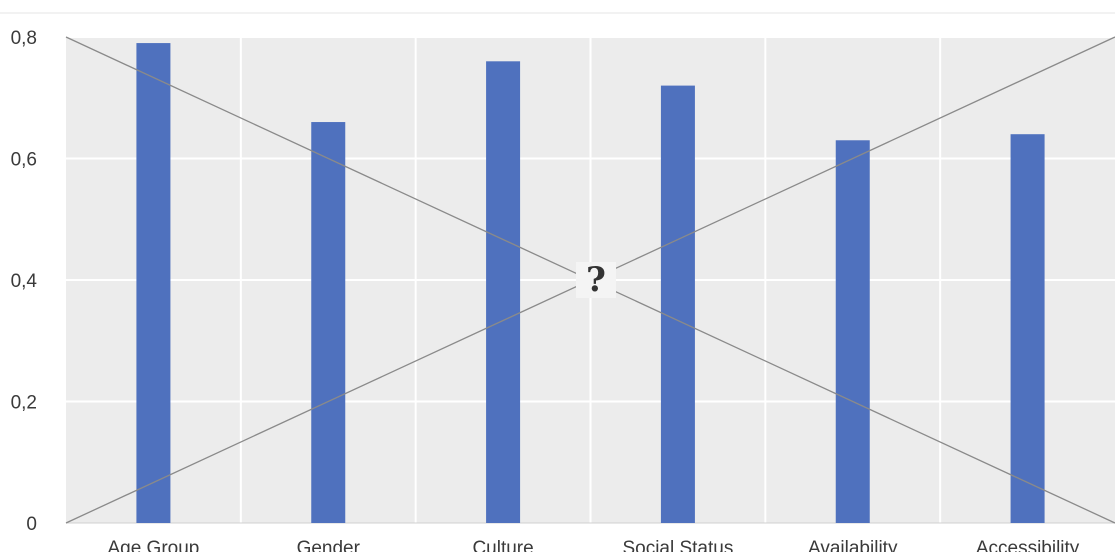 Image resolution: width=1115 pixels, height=552 pixels. What do you see at coordinates (677, 545) in the screenshot?
I see `x-tick-label: Social Status` at bounding box center [677, 545].